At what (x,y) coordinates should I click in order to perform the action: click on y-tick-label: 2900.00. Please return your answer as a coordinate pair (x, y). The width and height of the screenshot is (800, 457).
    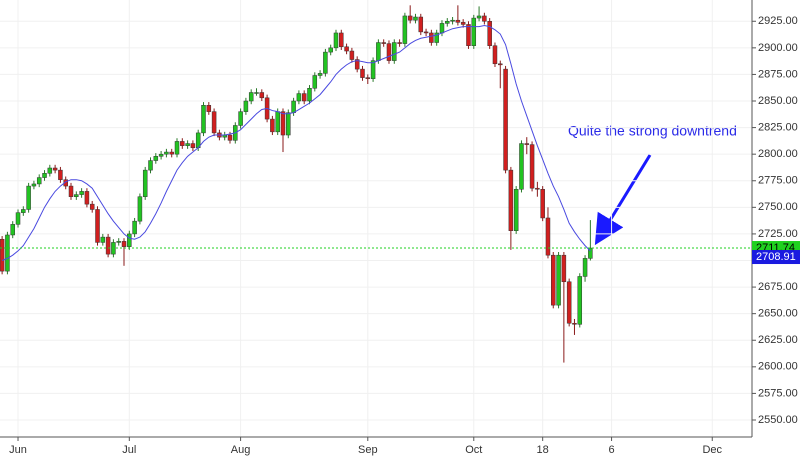
    Looking at the image, I should click on (778, 48).